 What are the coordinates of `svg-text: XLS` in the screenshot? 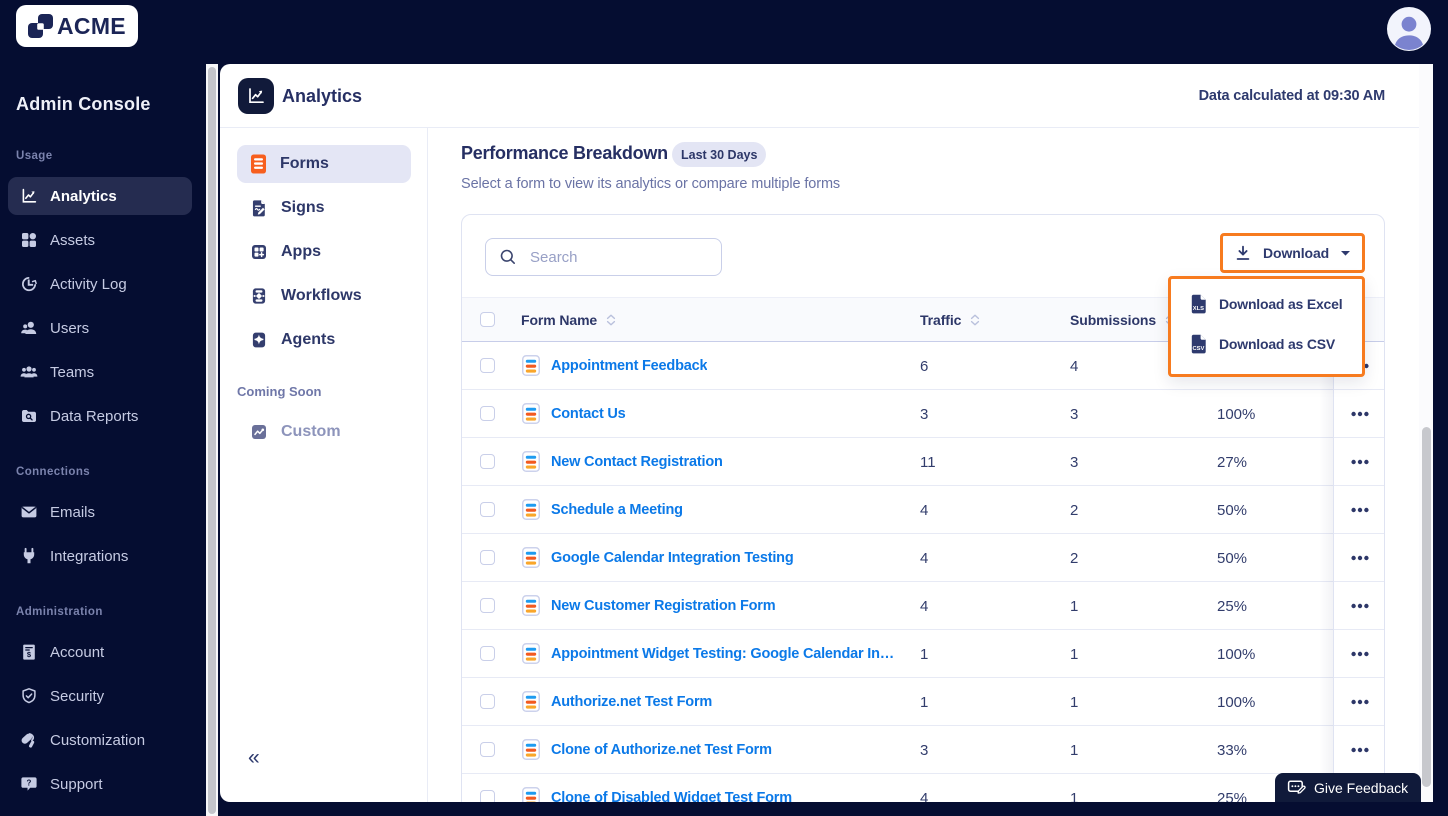 It's located at (1198, 309).